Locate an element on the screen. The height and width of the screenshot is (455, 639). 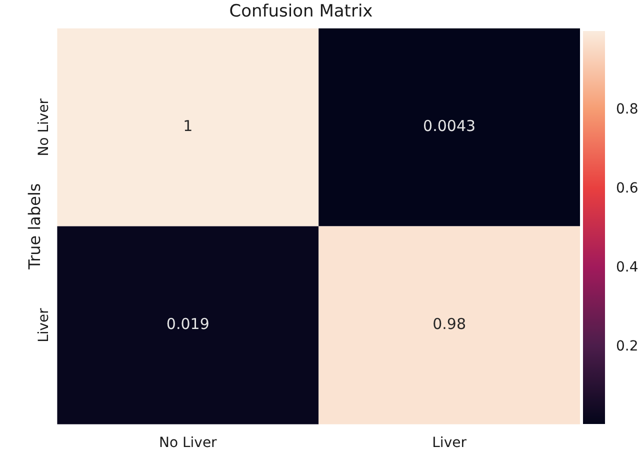
data-label: 0.019 is located at coordinates (188, 324).